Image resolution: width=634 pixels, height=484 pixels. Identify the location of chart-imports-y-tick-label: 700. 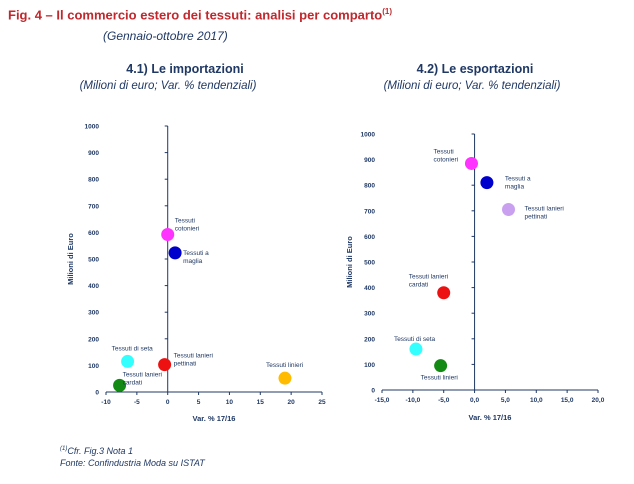
(93, 206).